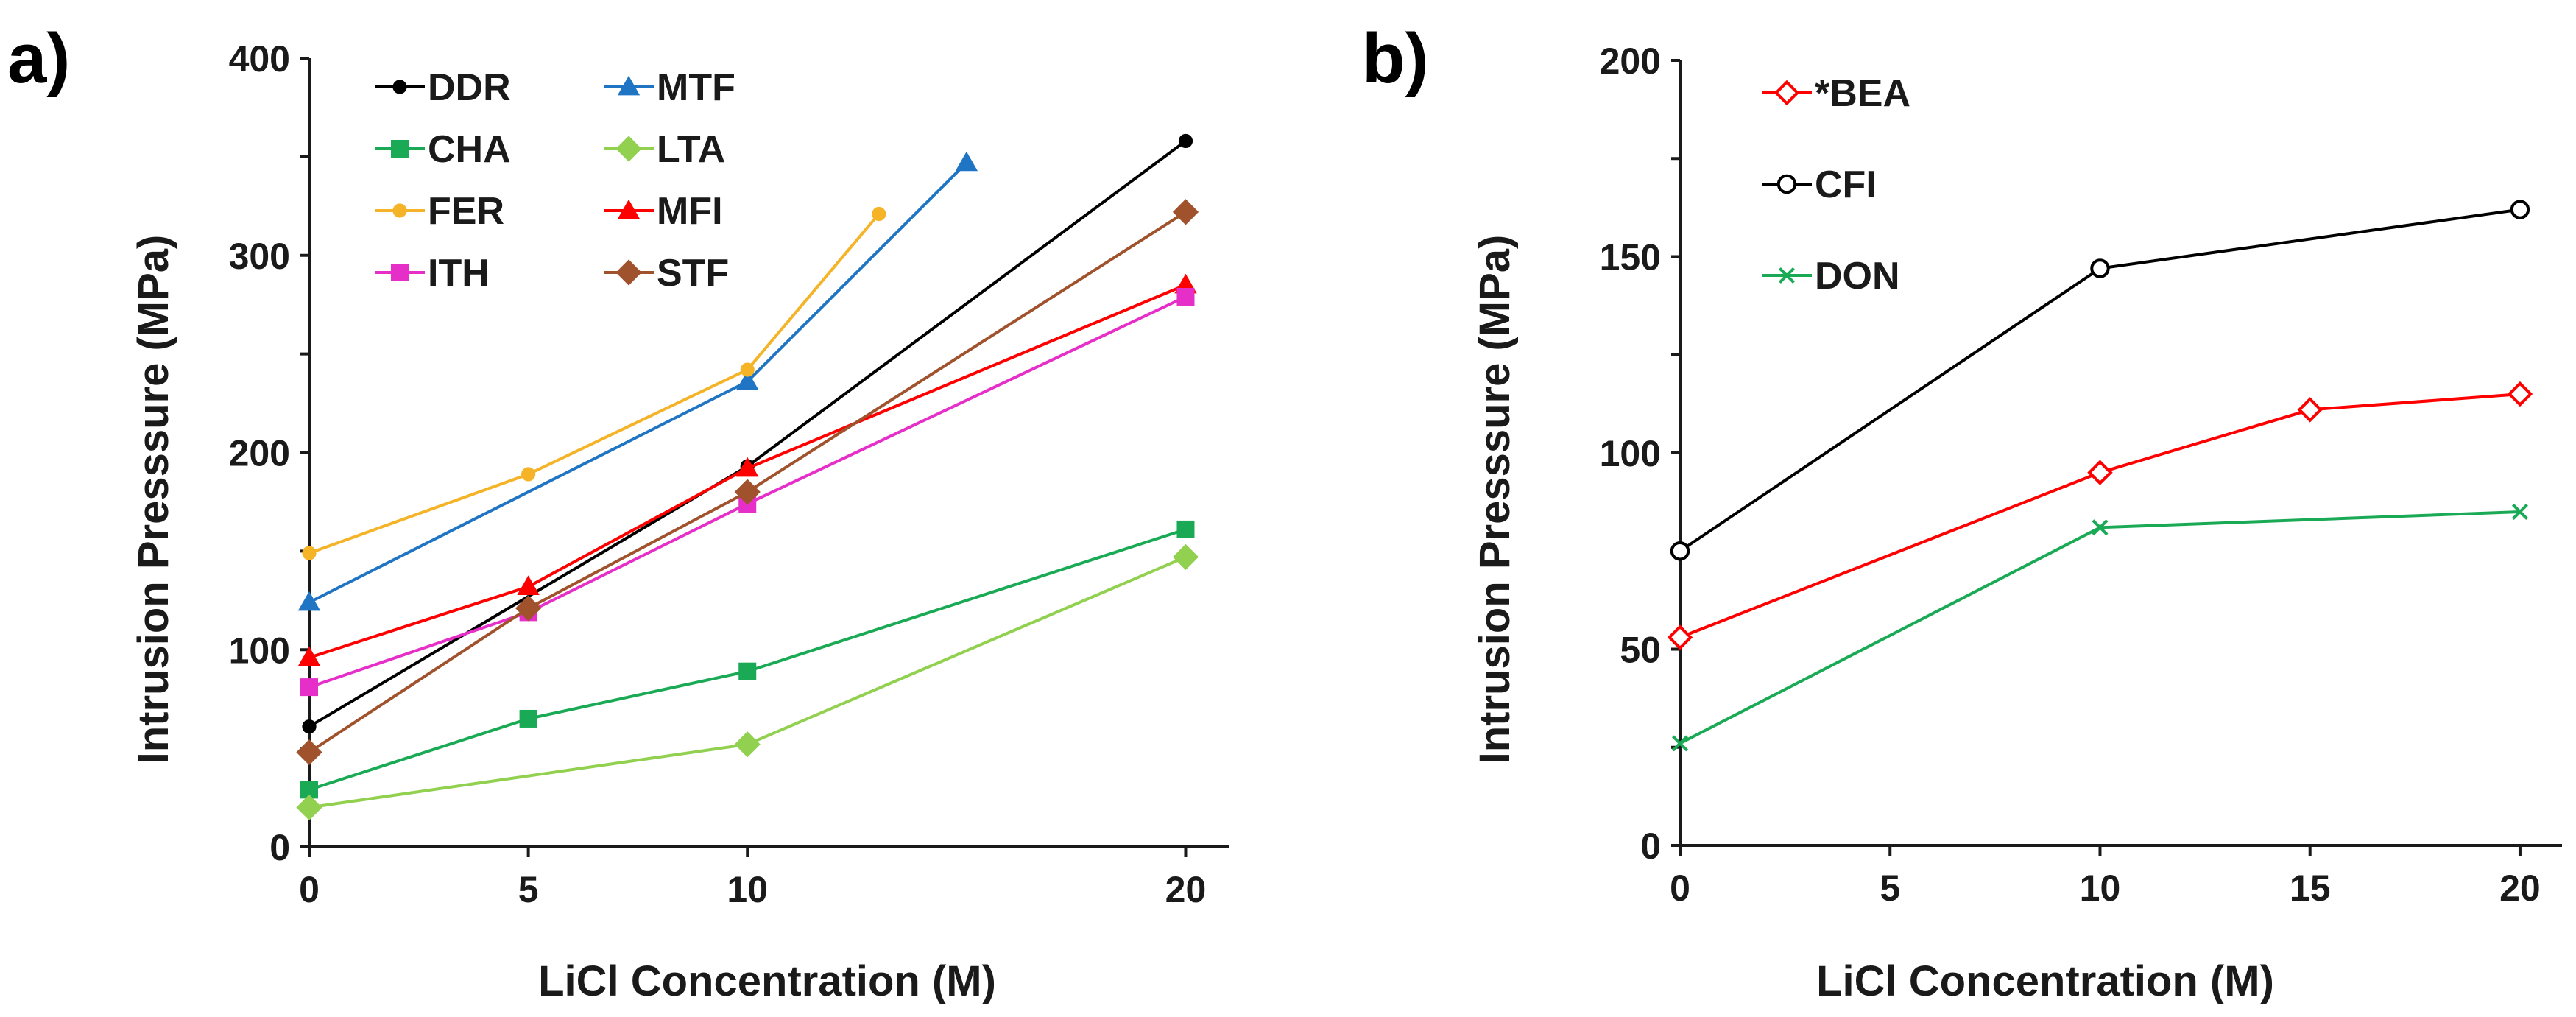  I want to click on panel-a-xtick-label: 20, so click(1186, 889).